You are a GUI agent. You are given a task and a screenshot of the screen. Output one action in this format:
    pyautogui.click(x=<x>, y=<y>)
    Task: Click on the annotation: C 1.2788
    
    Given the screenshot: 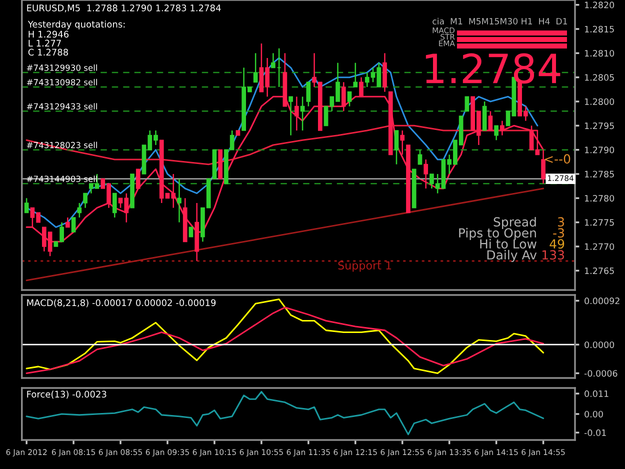 What is the action you would take?
    pyautogui.click(x=48, y=52)
    